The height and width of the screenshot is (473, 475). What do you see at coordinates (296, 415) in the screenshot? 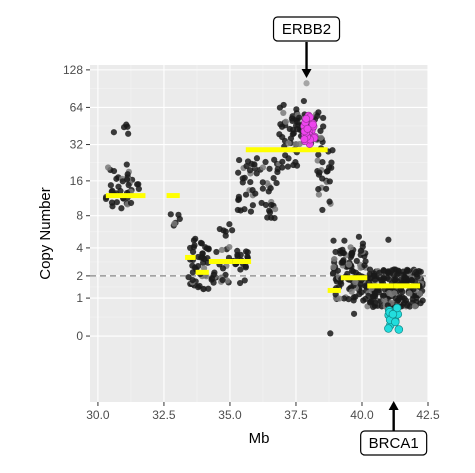
I see `x-tick-label: 37.5` at bounding box center [296, 415].